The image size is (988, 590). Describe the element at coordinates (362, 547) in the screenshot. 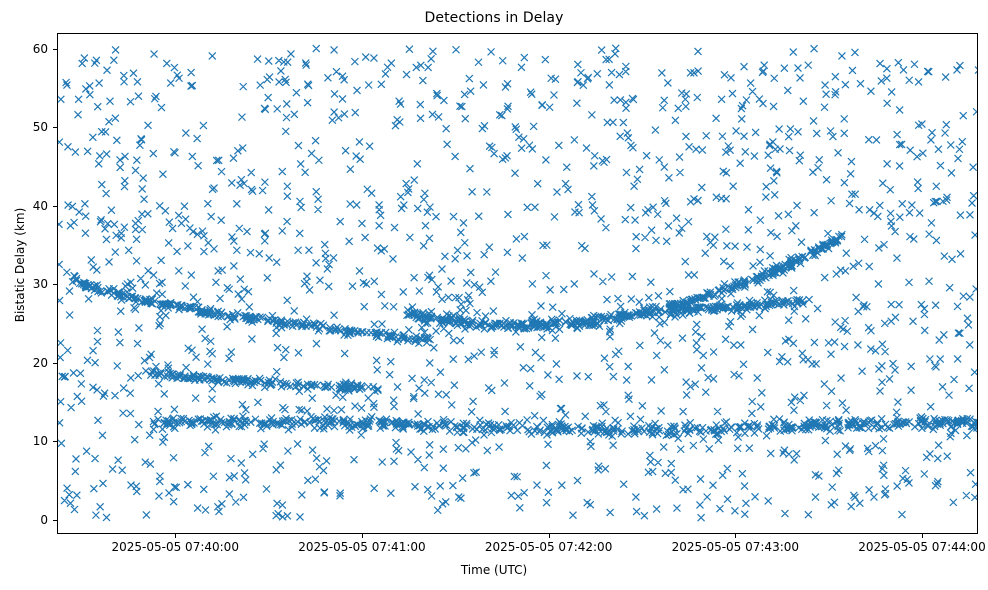

I see `x-axis-tick-label: 2025-05-05 07:41:00` at that location.